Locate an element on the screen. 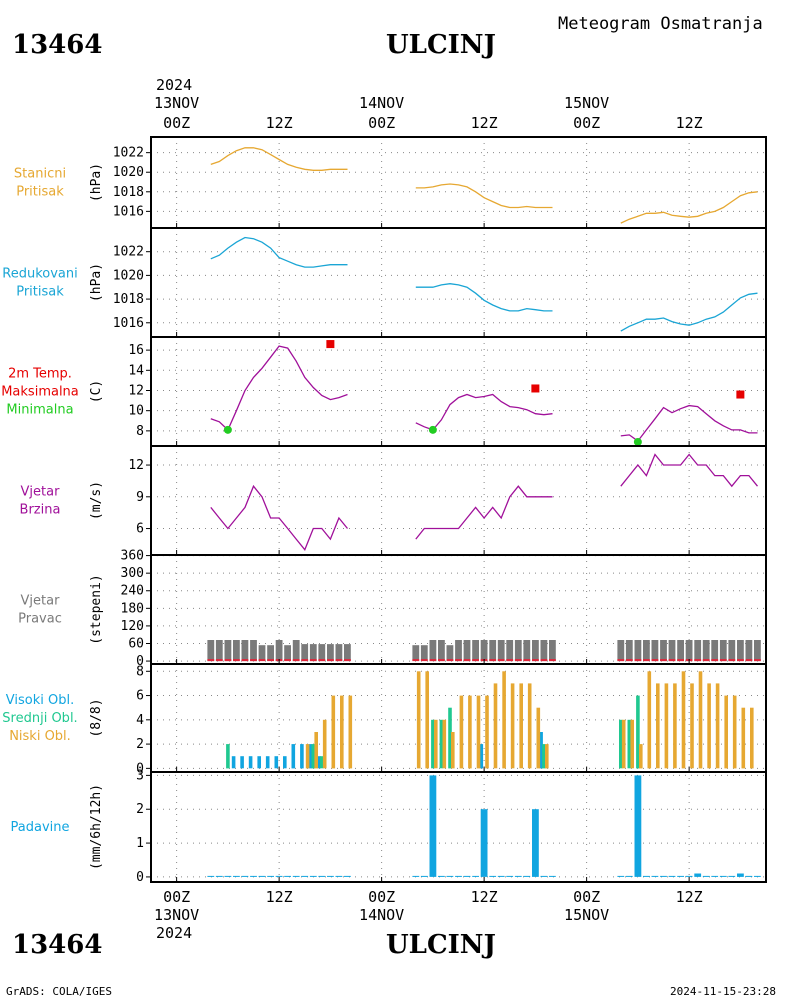  panel-label-wind_direction-1: Pravac is located at coordinates (40, 619).